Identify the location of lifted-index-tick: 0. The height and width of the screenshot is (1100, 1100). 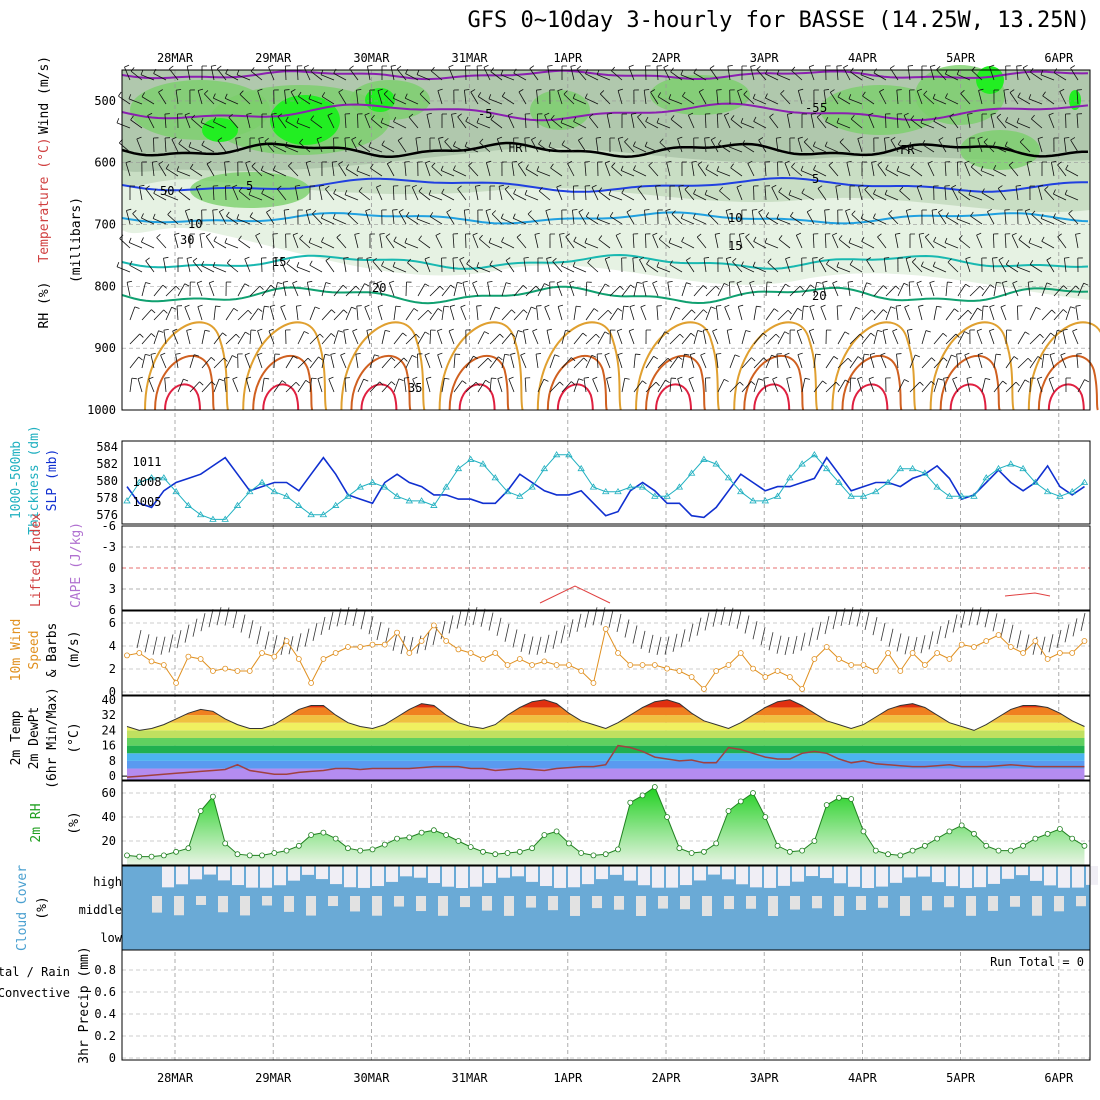
(112, 568).